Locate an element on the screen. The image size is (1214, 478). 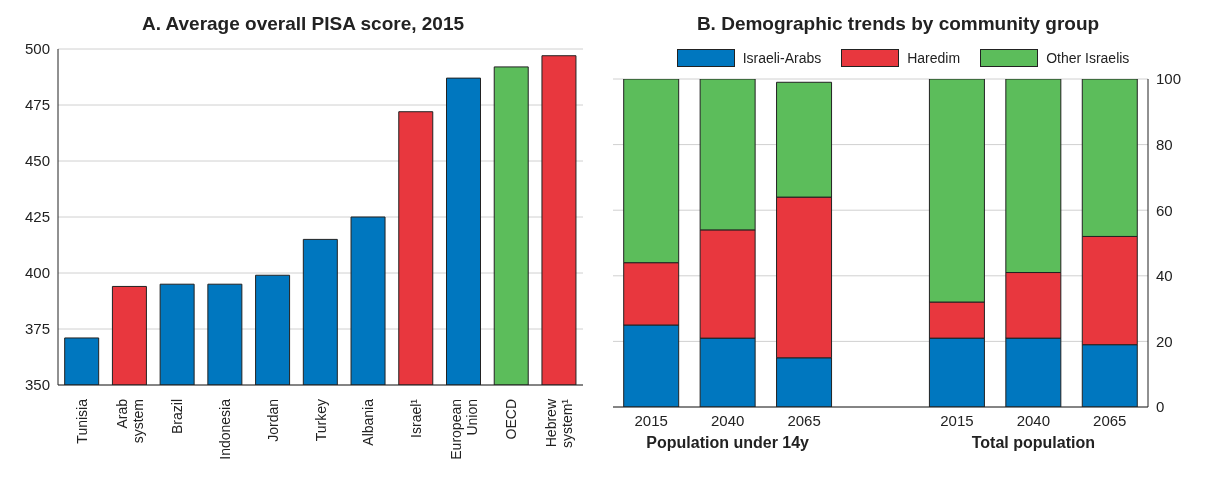
y-tick-label: 40 is located at coordinates (1164, 276).